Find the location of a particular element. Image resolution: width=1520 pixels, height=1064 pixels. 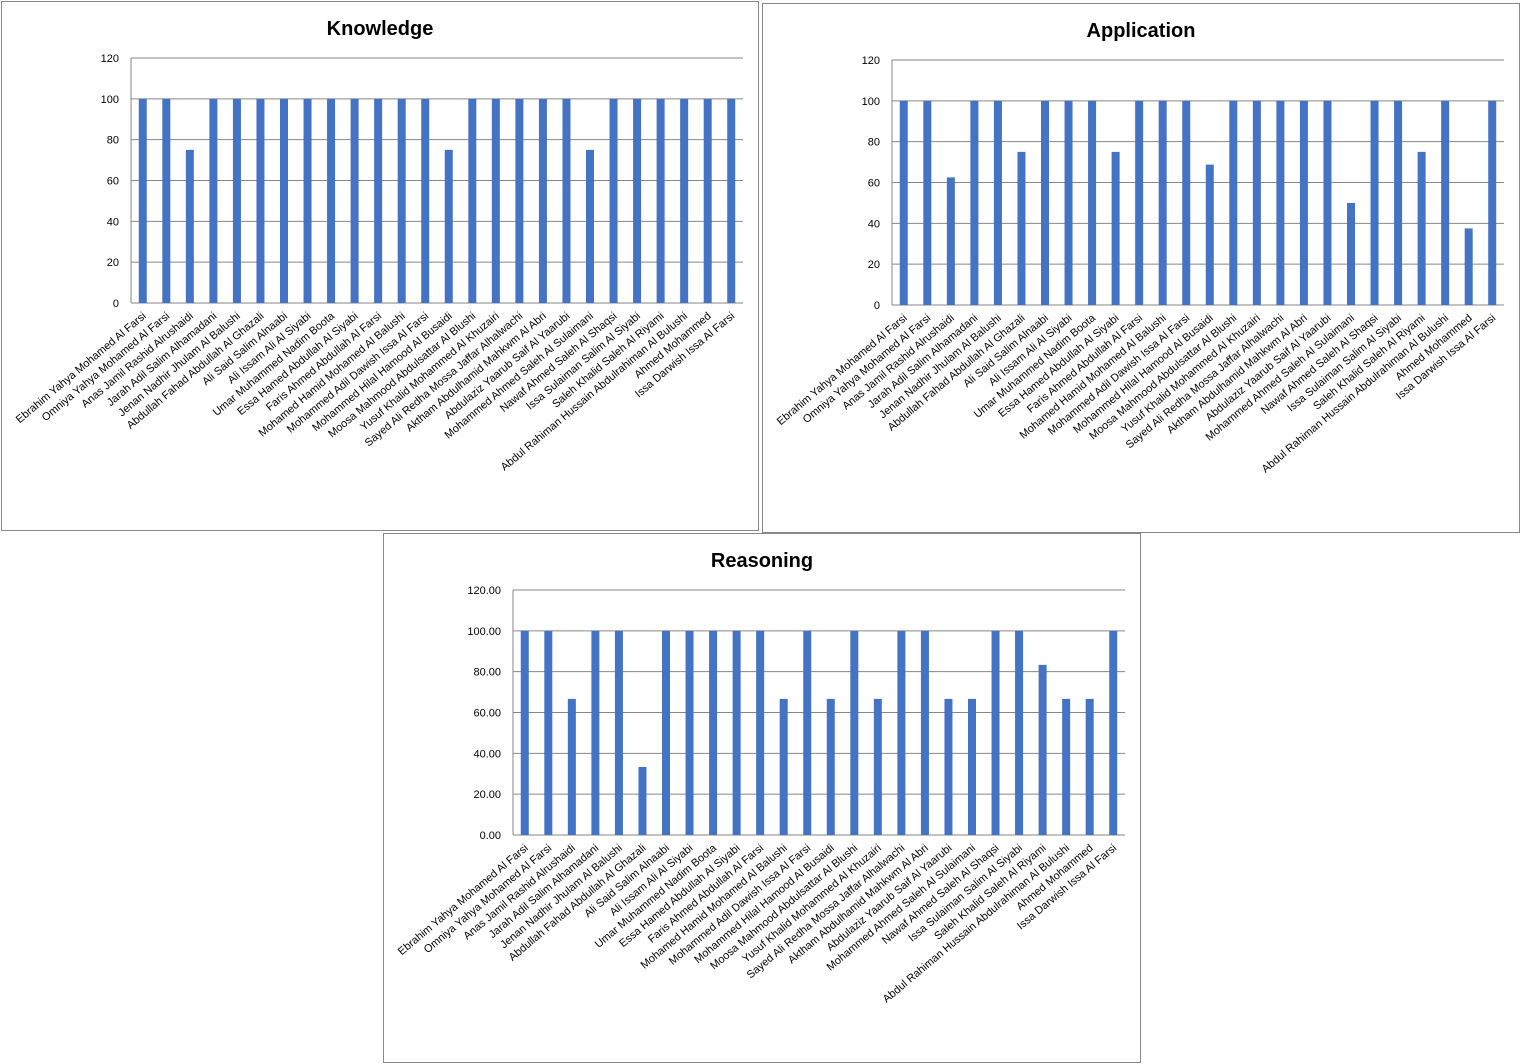

y-tick-label: 20.00 is located at coordinates (487, 795).